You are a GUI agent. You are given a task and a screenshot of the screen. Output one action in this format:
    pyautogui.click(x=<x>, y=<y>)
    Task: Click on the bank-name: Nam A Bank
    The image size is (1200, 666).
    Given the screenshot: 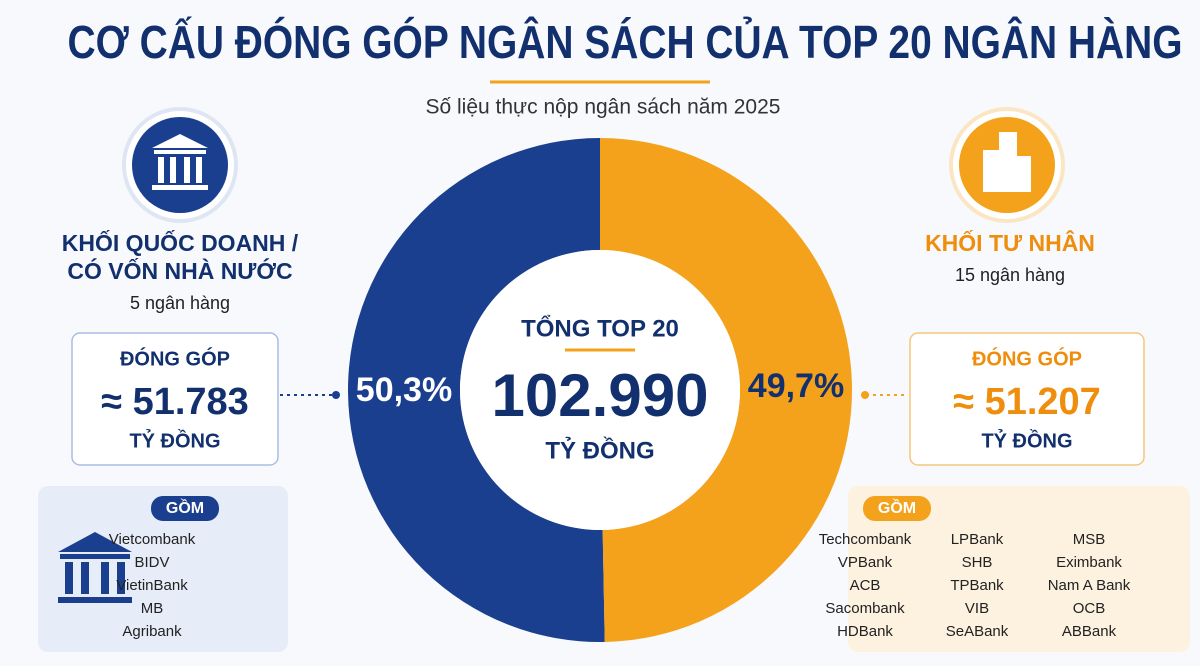 What is the action you would take?
    pyautogui.click(x=1089, y=585)
    